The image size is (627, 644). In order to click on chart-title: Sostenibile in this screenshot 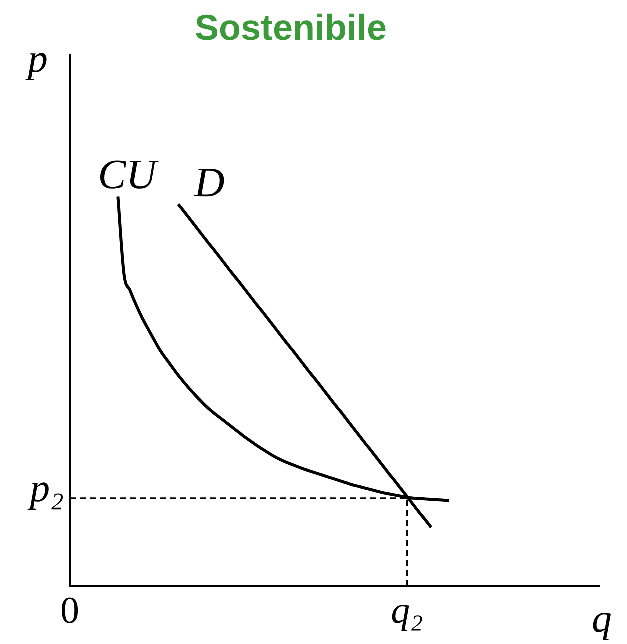, I will do `click(291, 27)`.